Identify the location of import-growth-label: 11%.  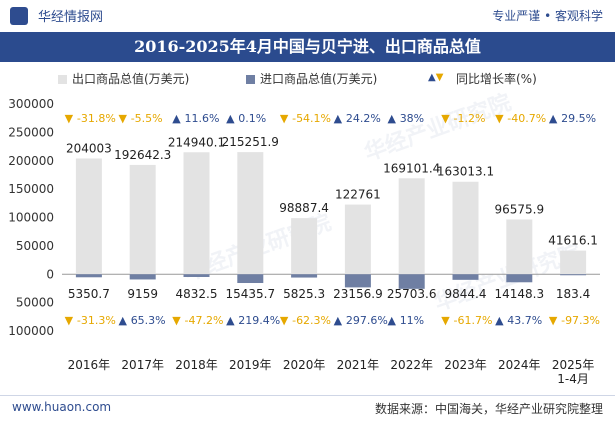
(412, 320).